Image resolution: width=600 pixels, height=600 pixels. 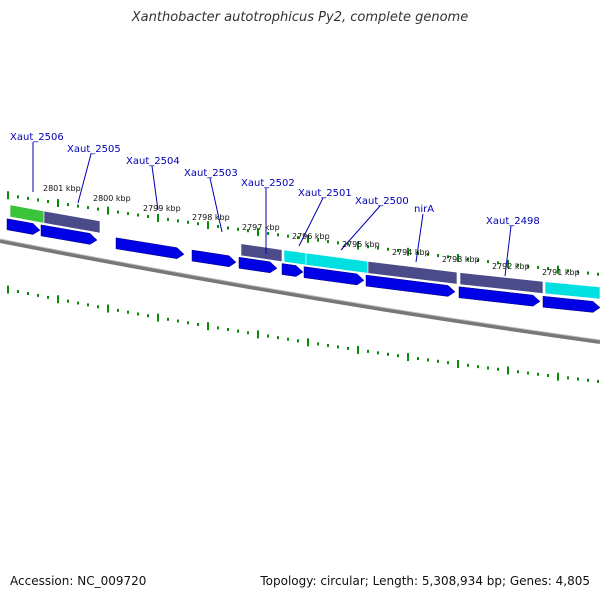 What do you see at coordinates (311, 236) in the screenshot?
I see `kbp-label: 2796 kbp` at bounding box center [311, 236].